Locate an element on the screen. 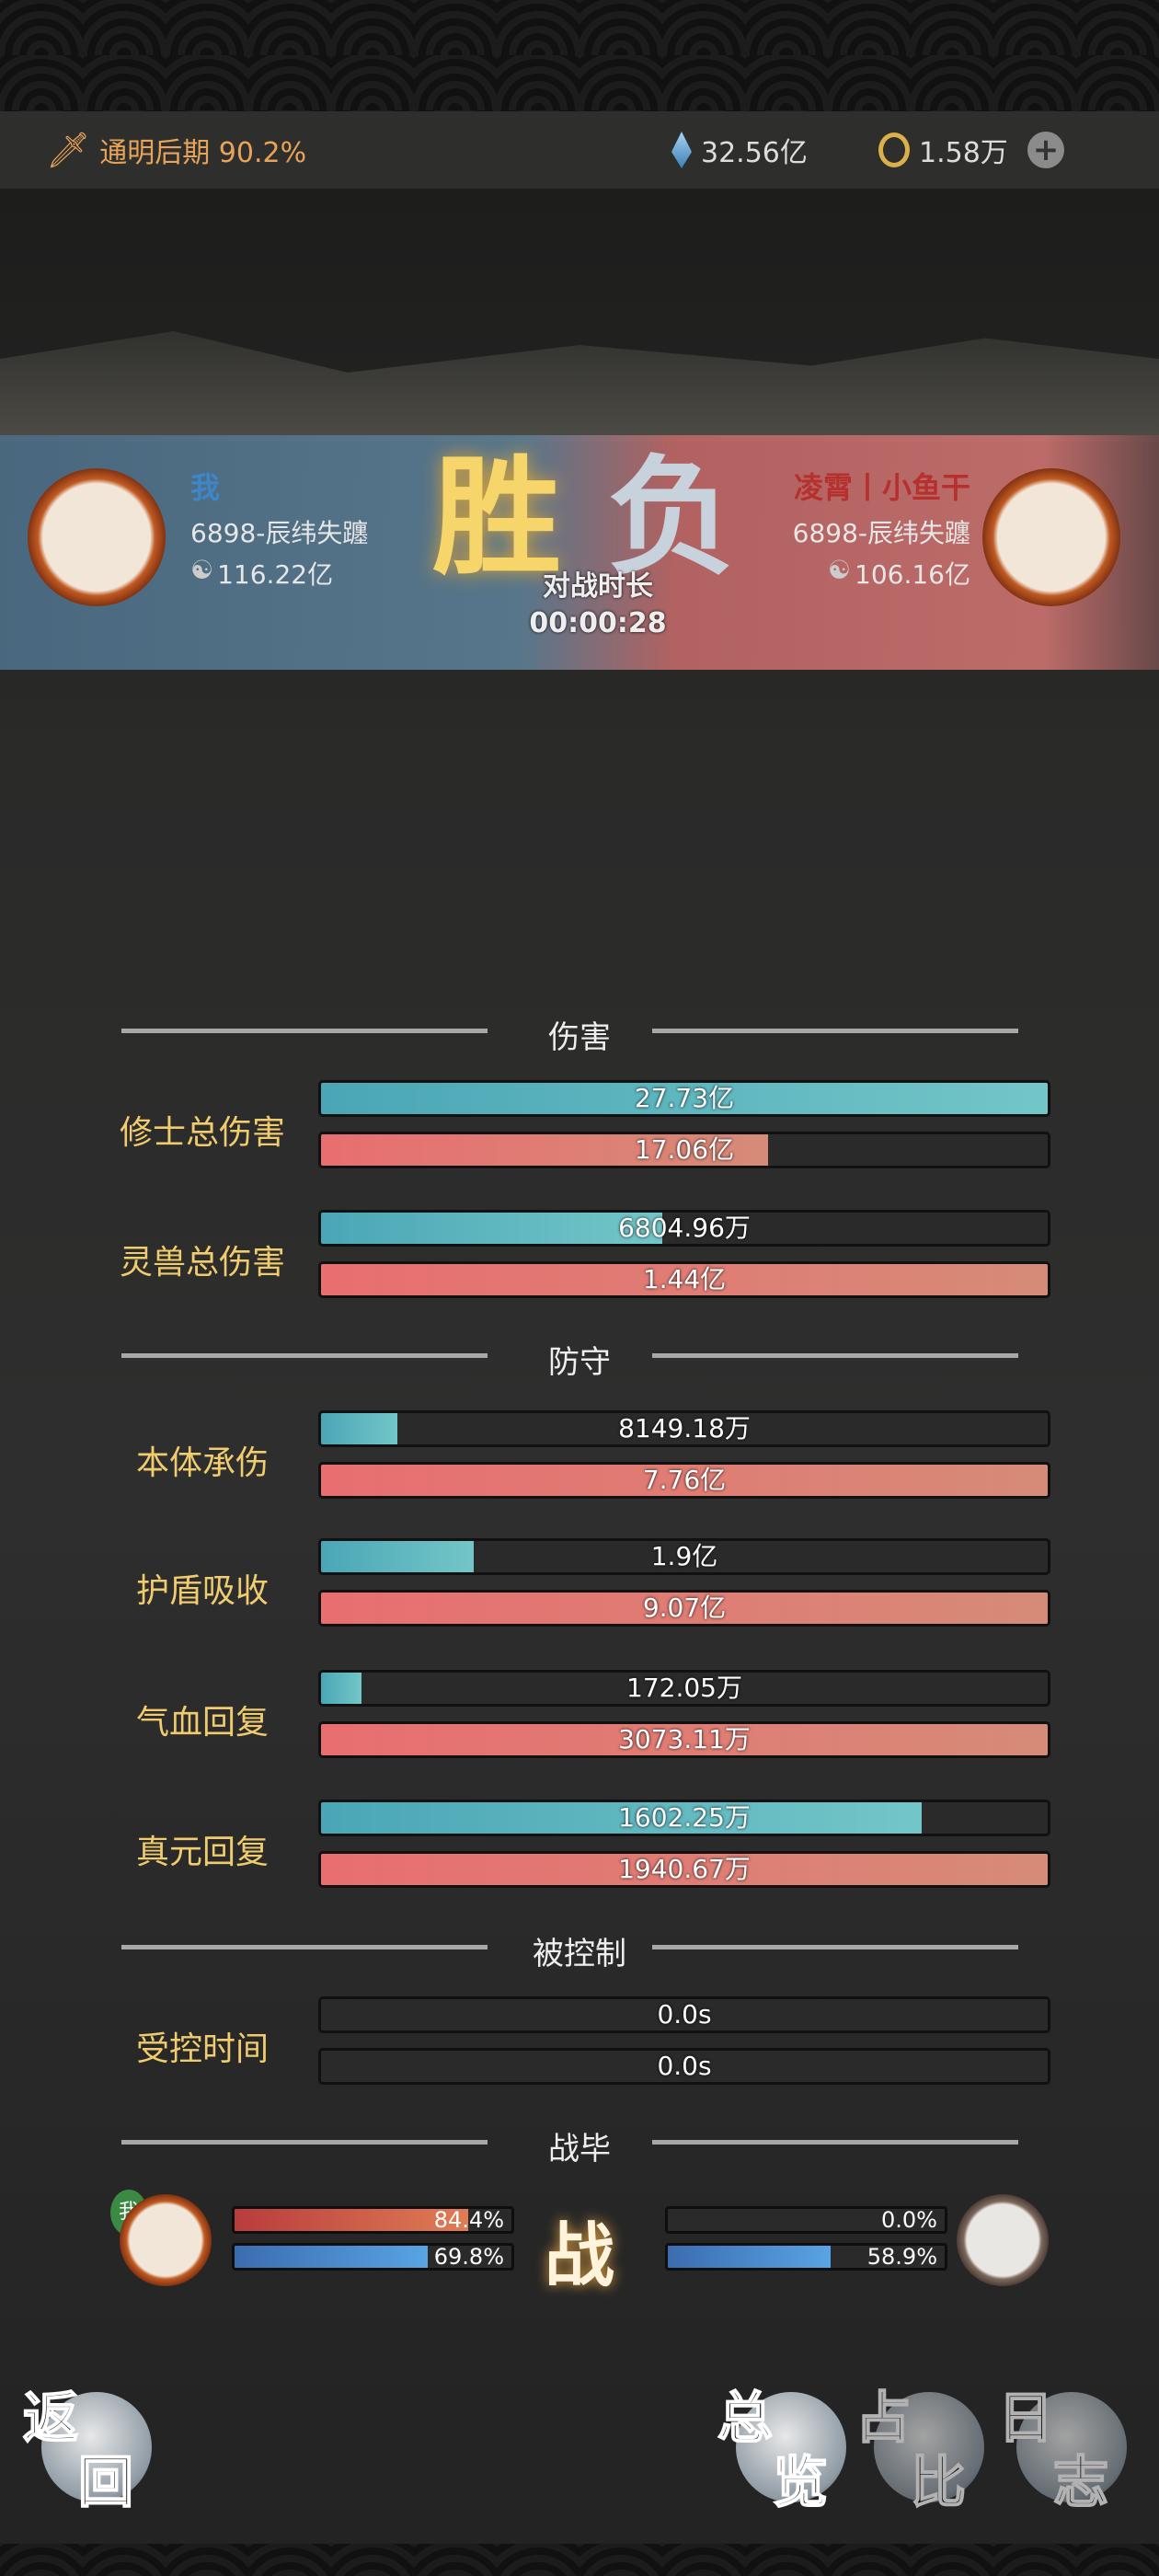  duration-value: 00:00:28 is located at coordinates (598, 623).